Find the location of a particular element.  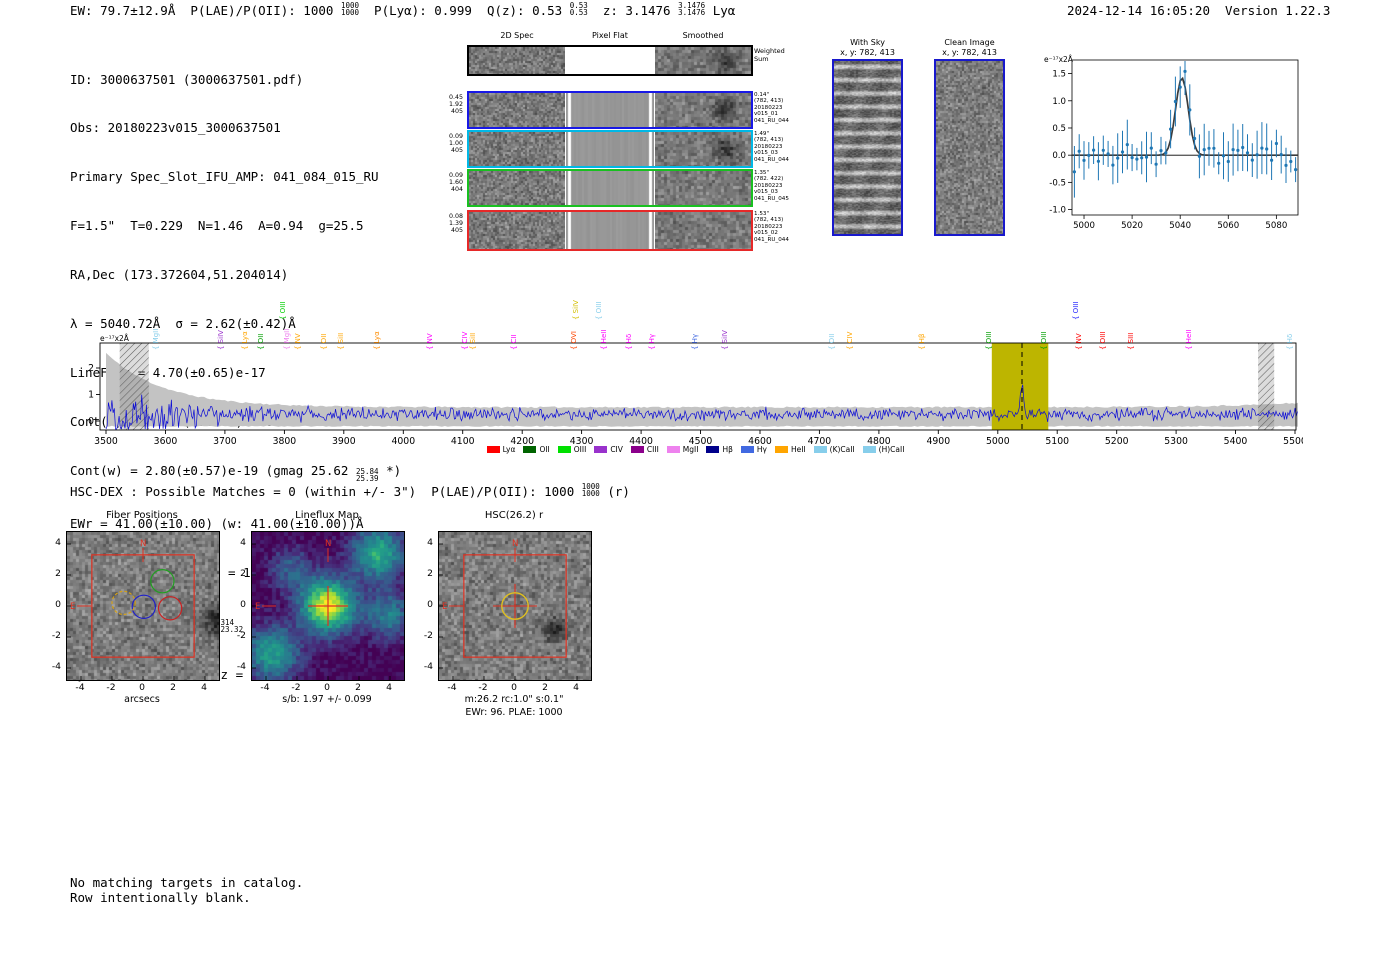

legend-label: Hγ is located at coordinates (761, 449).